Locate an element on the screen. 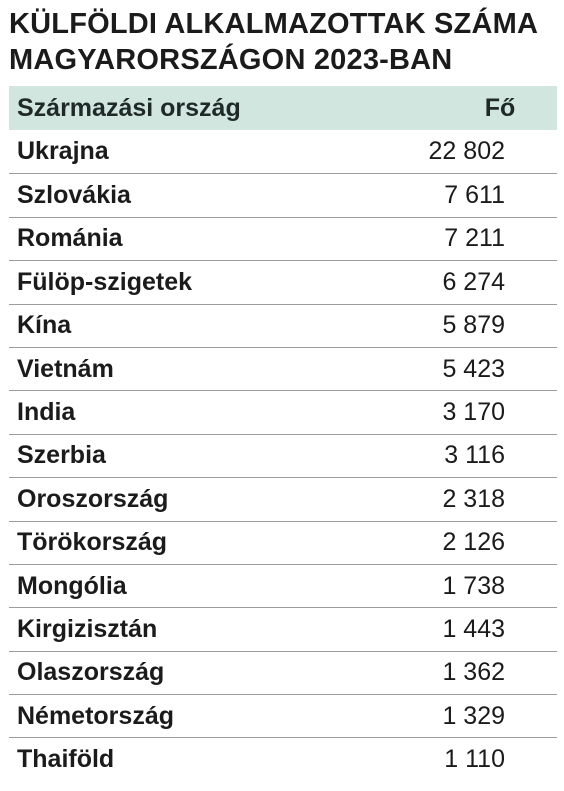 This screenshot has width=564, height=791. table-row: Szerbia 3 116 is located at coordinates (283, 455).